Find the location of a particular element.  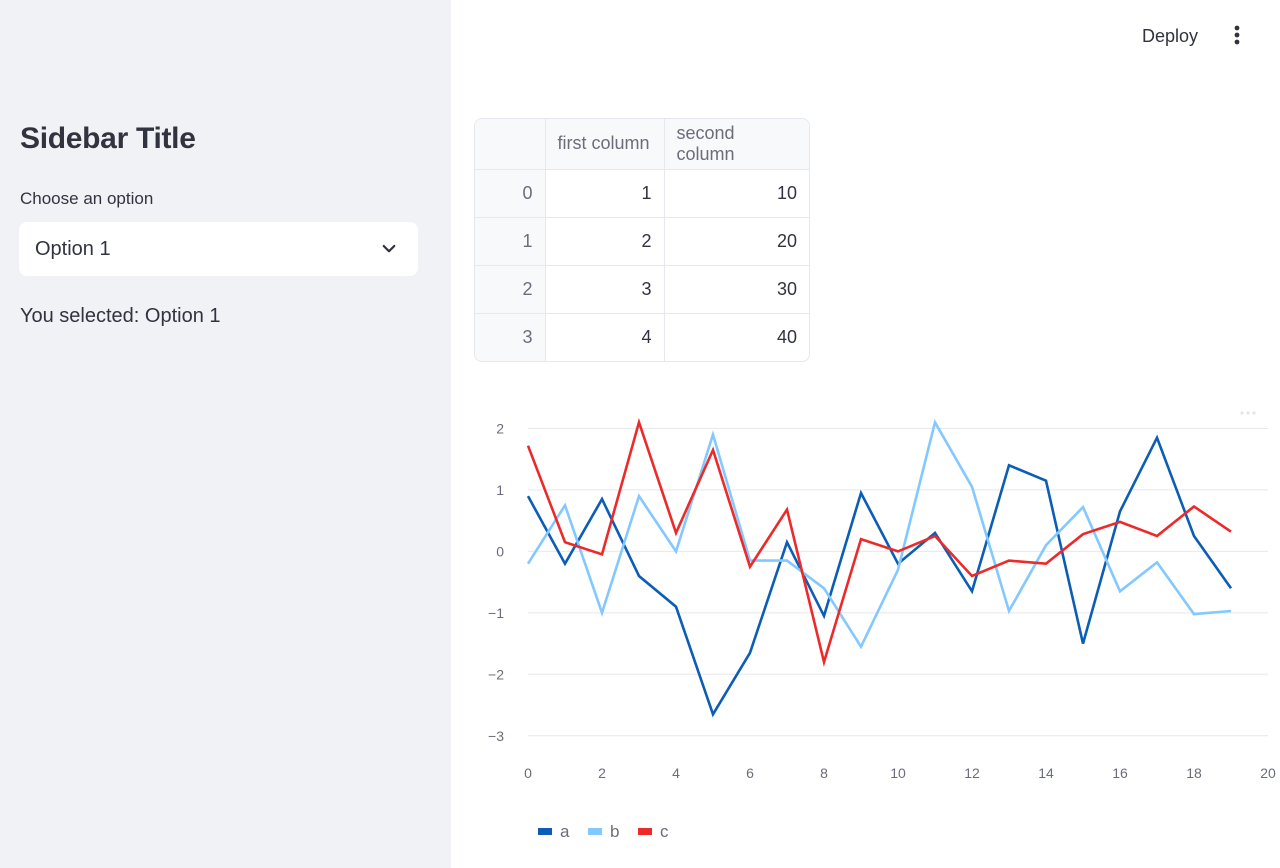

index-header is located at coordinates (510, 144).